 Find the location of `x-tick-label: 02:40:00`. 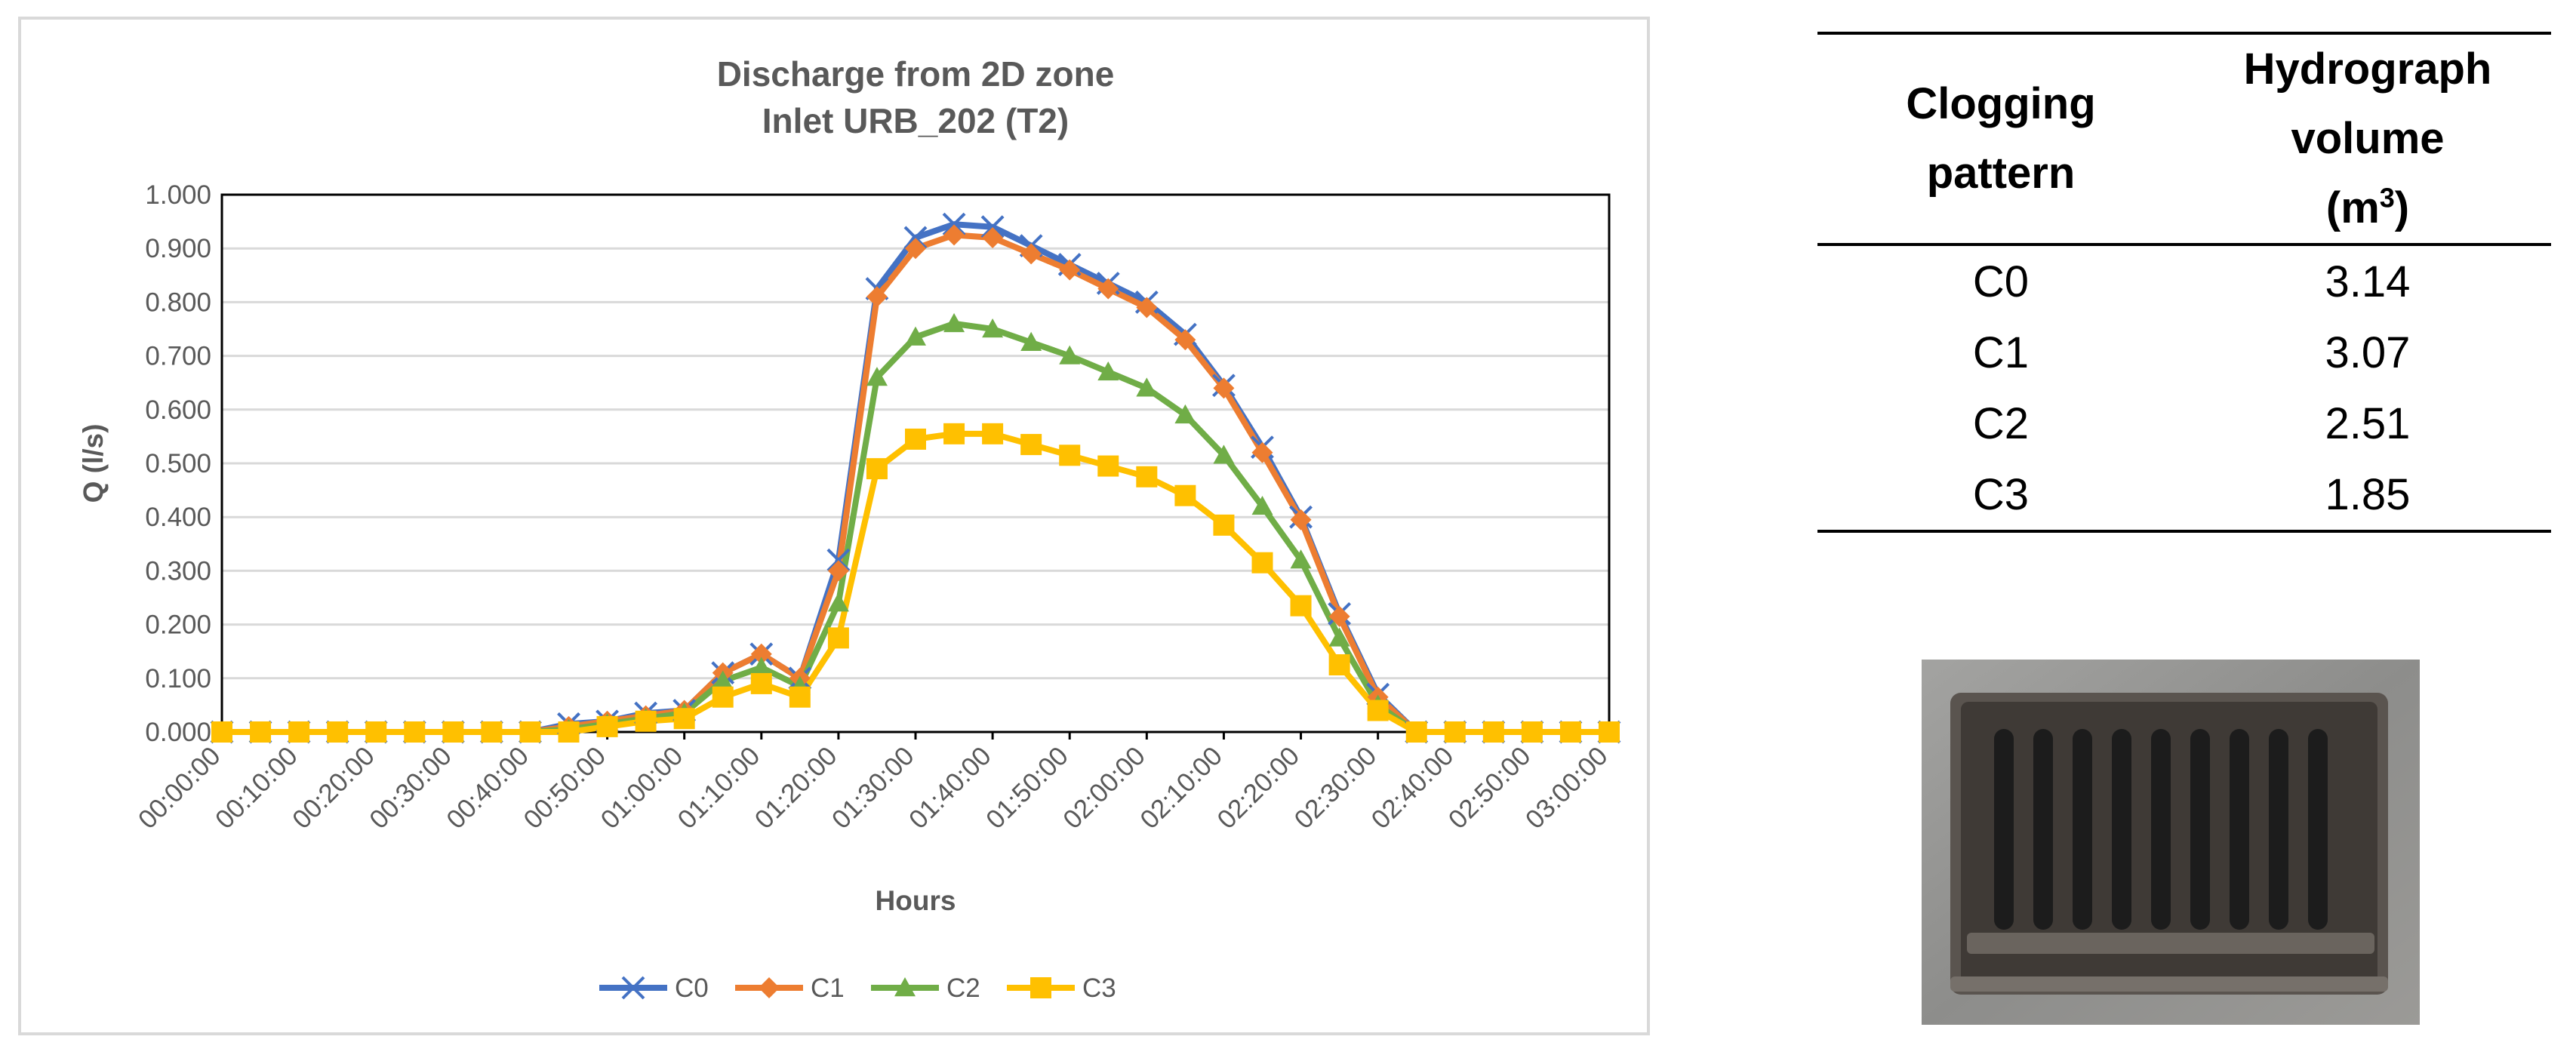

x-tick-label: 02:40:00 is located at coordinates (1413, 788).